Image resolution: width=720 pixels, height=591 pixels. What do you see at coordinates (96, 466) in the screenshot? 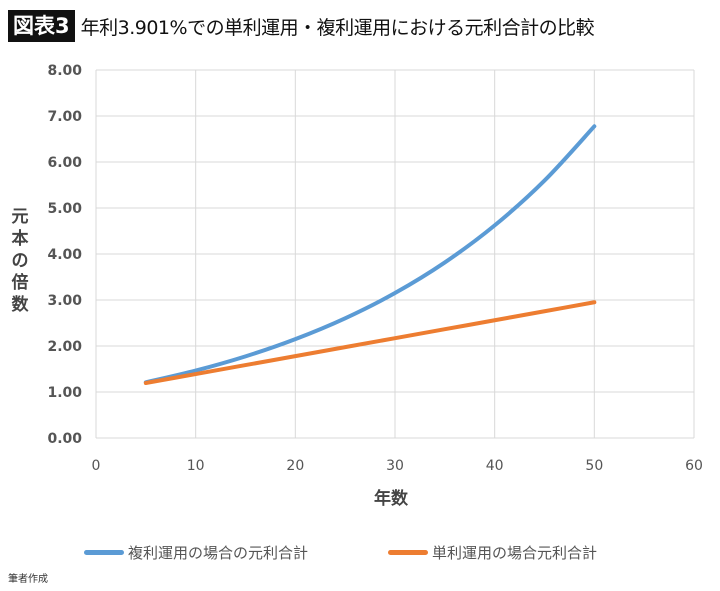
I see `x-tick-label: 0` at bounding box center [96, 466].